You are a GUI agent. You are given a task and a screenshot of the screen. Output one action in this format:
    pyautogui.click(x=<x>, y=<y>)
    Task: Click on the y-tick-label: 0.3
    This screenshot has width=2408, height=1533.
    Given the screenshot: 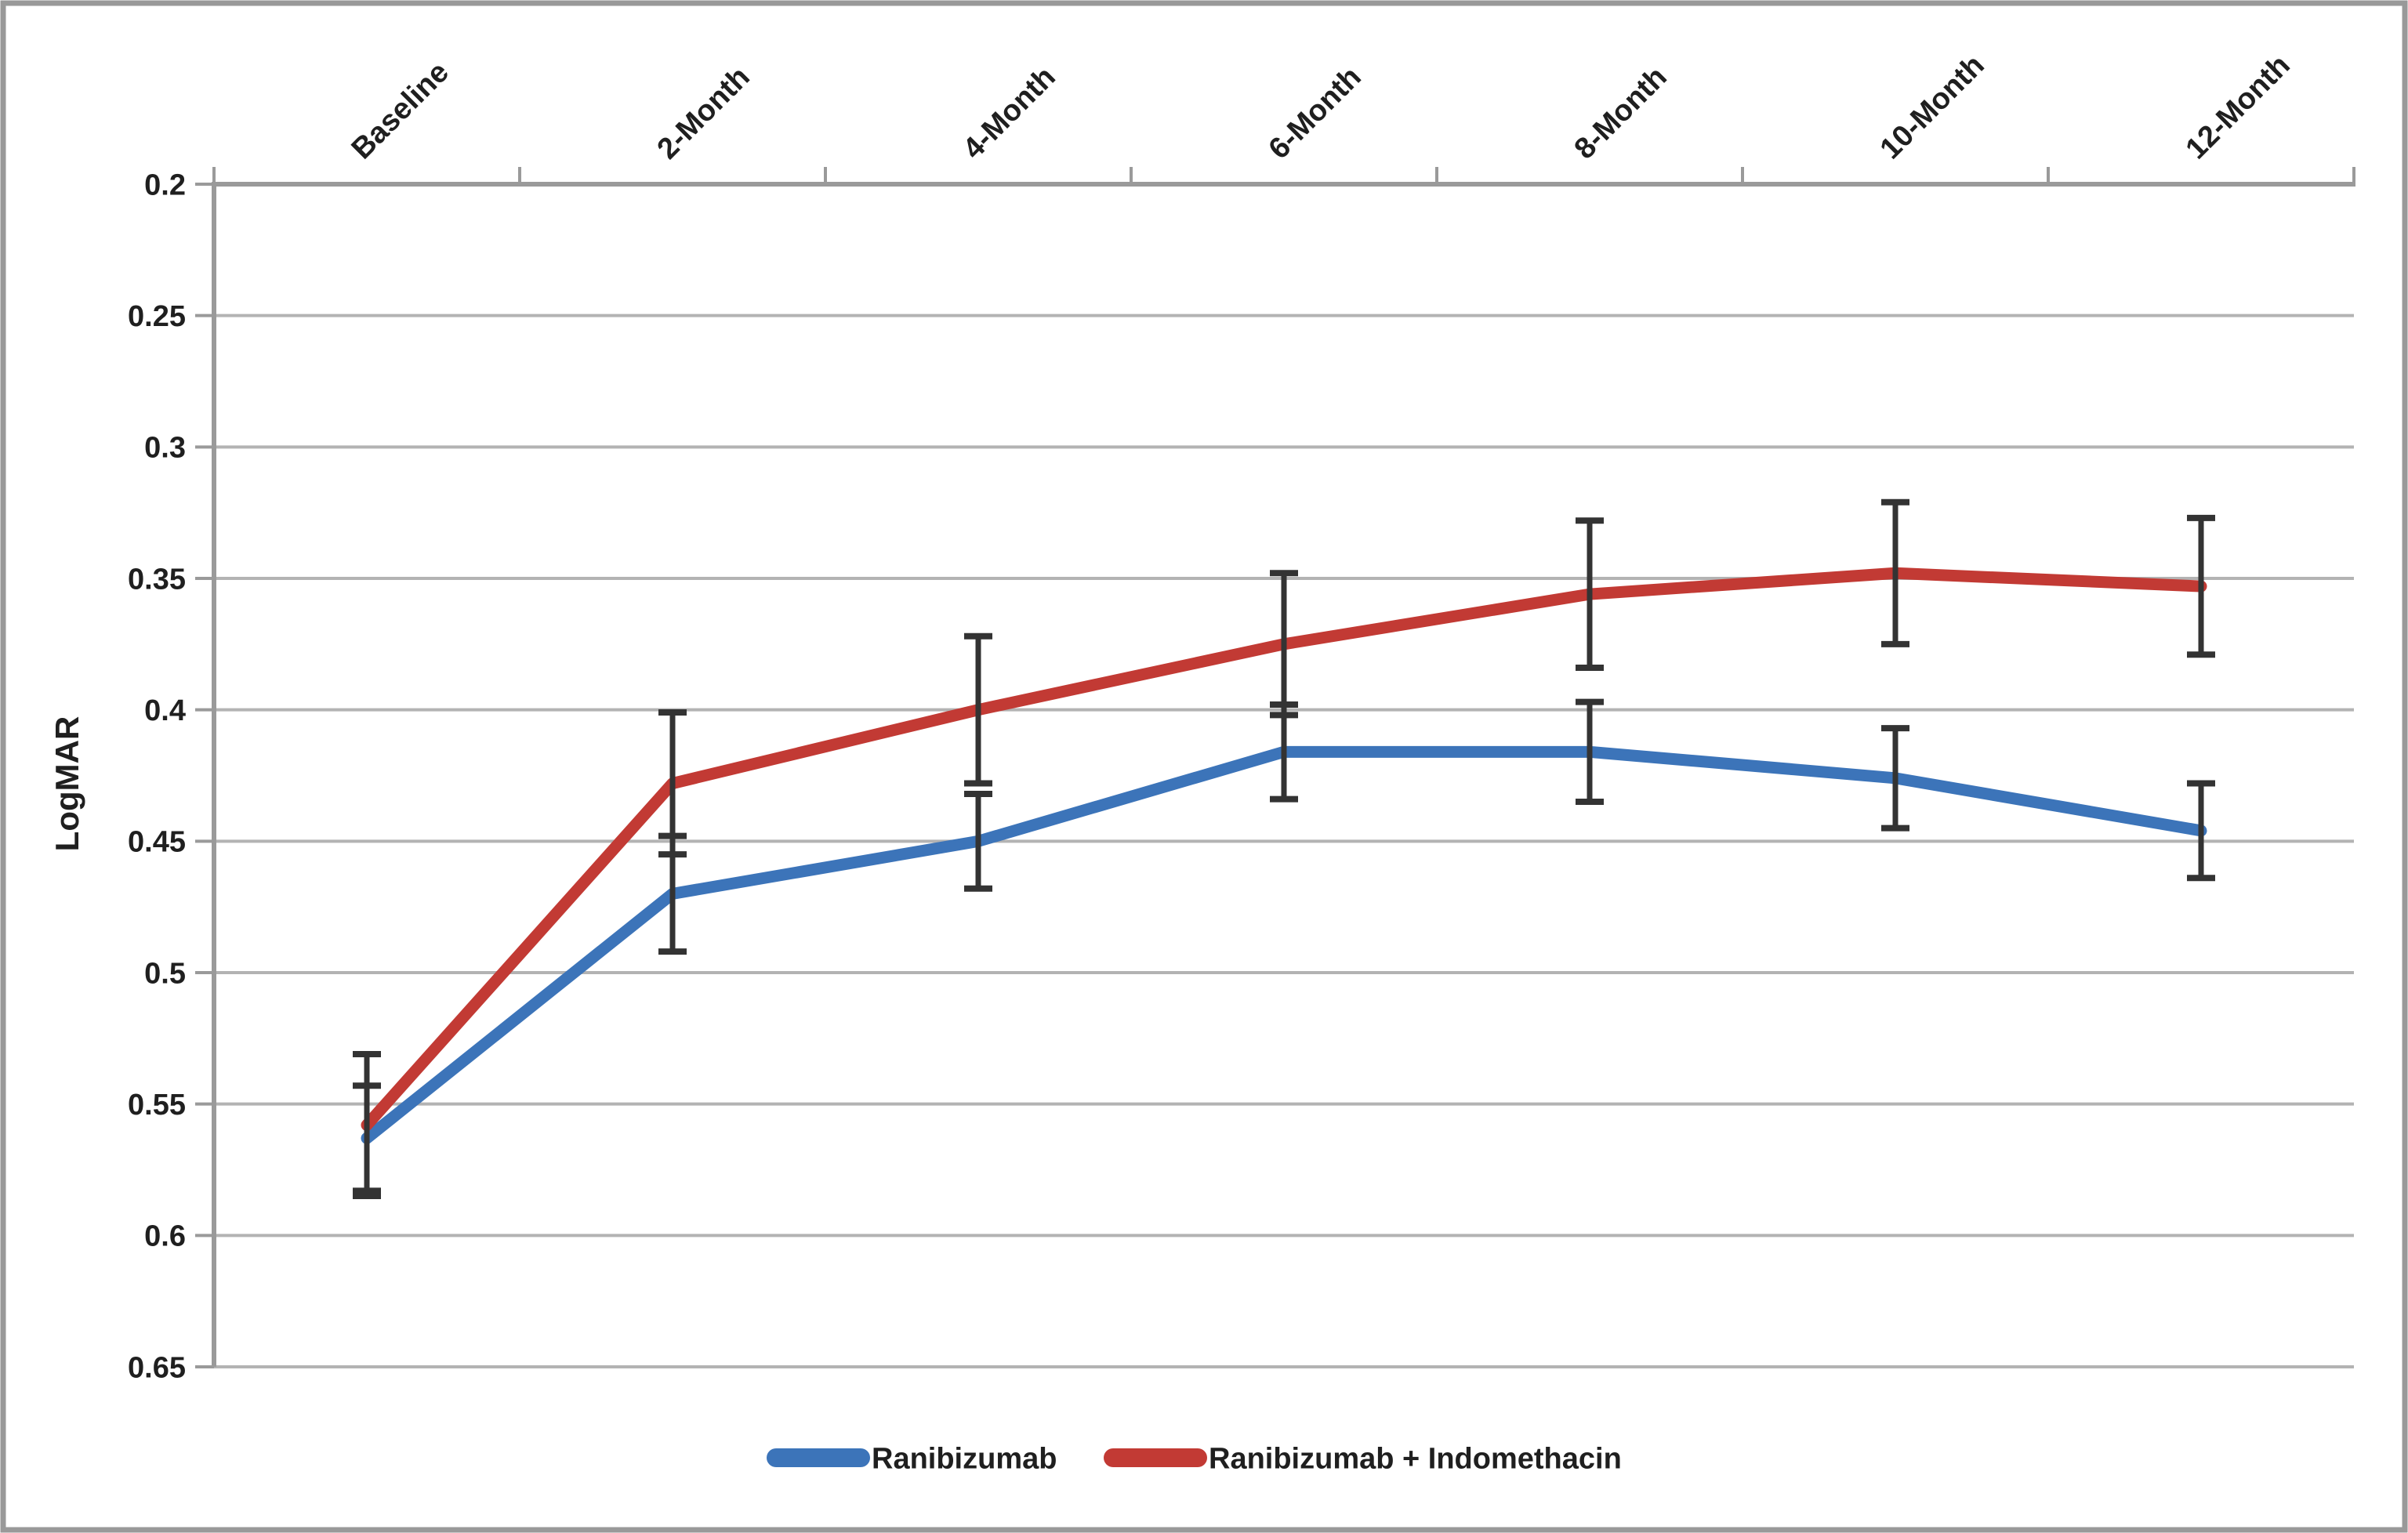 What is the action you would take?
    pyautogui.click(x=165, y=448)
    